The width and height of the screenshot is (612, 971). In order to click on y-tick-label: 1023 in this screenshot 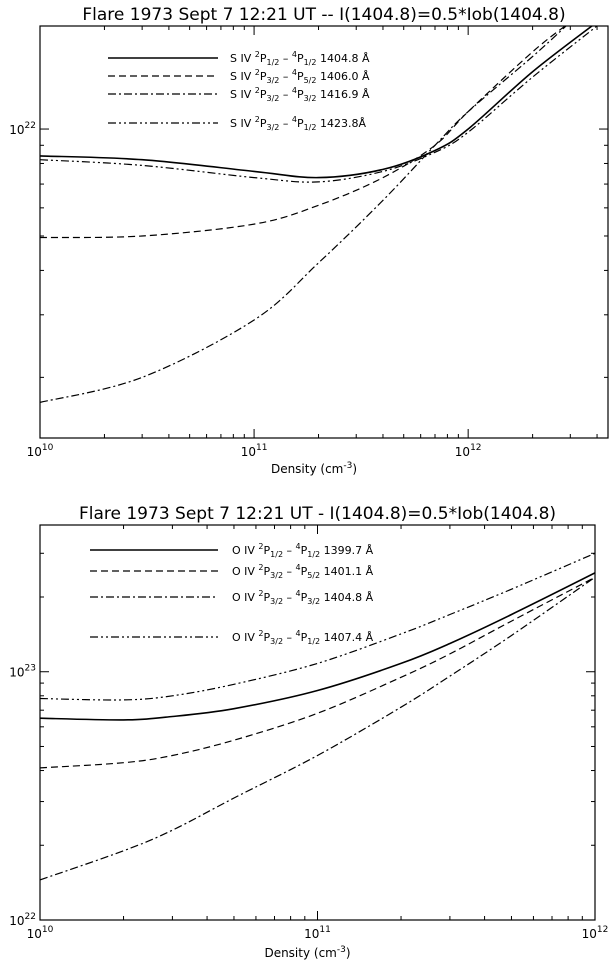, I will do `click(22, 672)`.